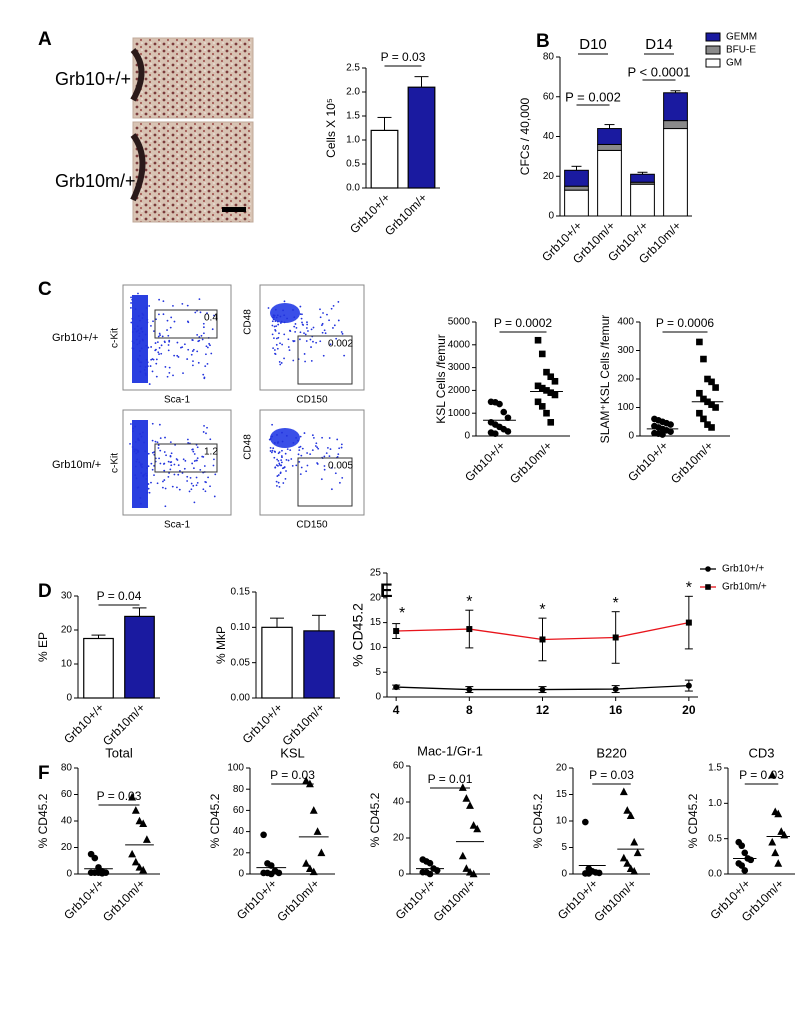 The image size is (800, 1029). What do you see at coordinates (376, 573) in the screenshot?
I see `y-tick-label: 25` at bounding box center [376, 573].